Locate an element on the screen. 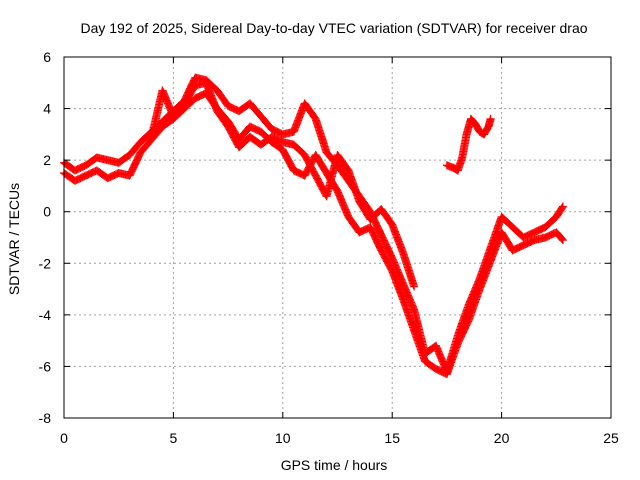 The height and width of the screenshot is (480, 640). x-tick-label: 5 is located at coordinates (174, 438).